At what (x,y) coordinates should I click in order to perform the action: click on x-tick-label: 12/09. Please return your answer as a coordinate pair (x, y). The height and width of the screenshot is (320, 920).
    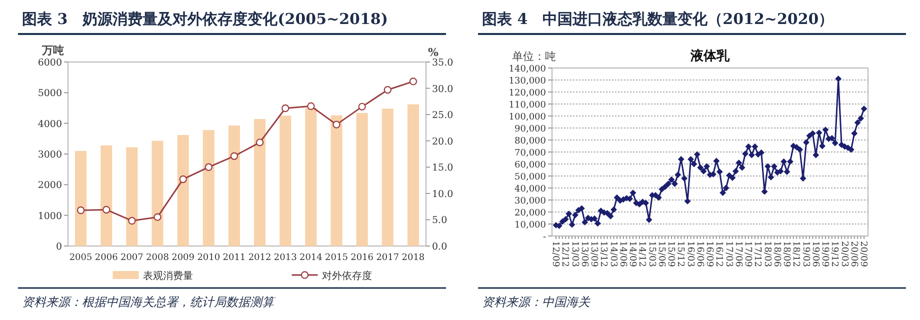
    Looking at the image, I should click on (555, 254).